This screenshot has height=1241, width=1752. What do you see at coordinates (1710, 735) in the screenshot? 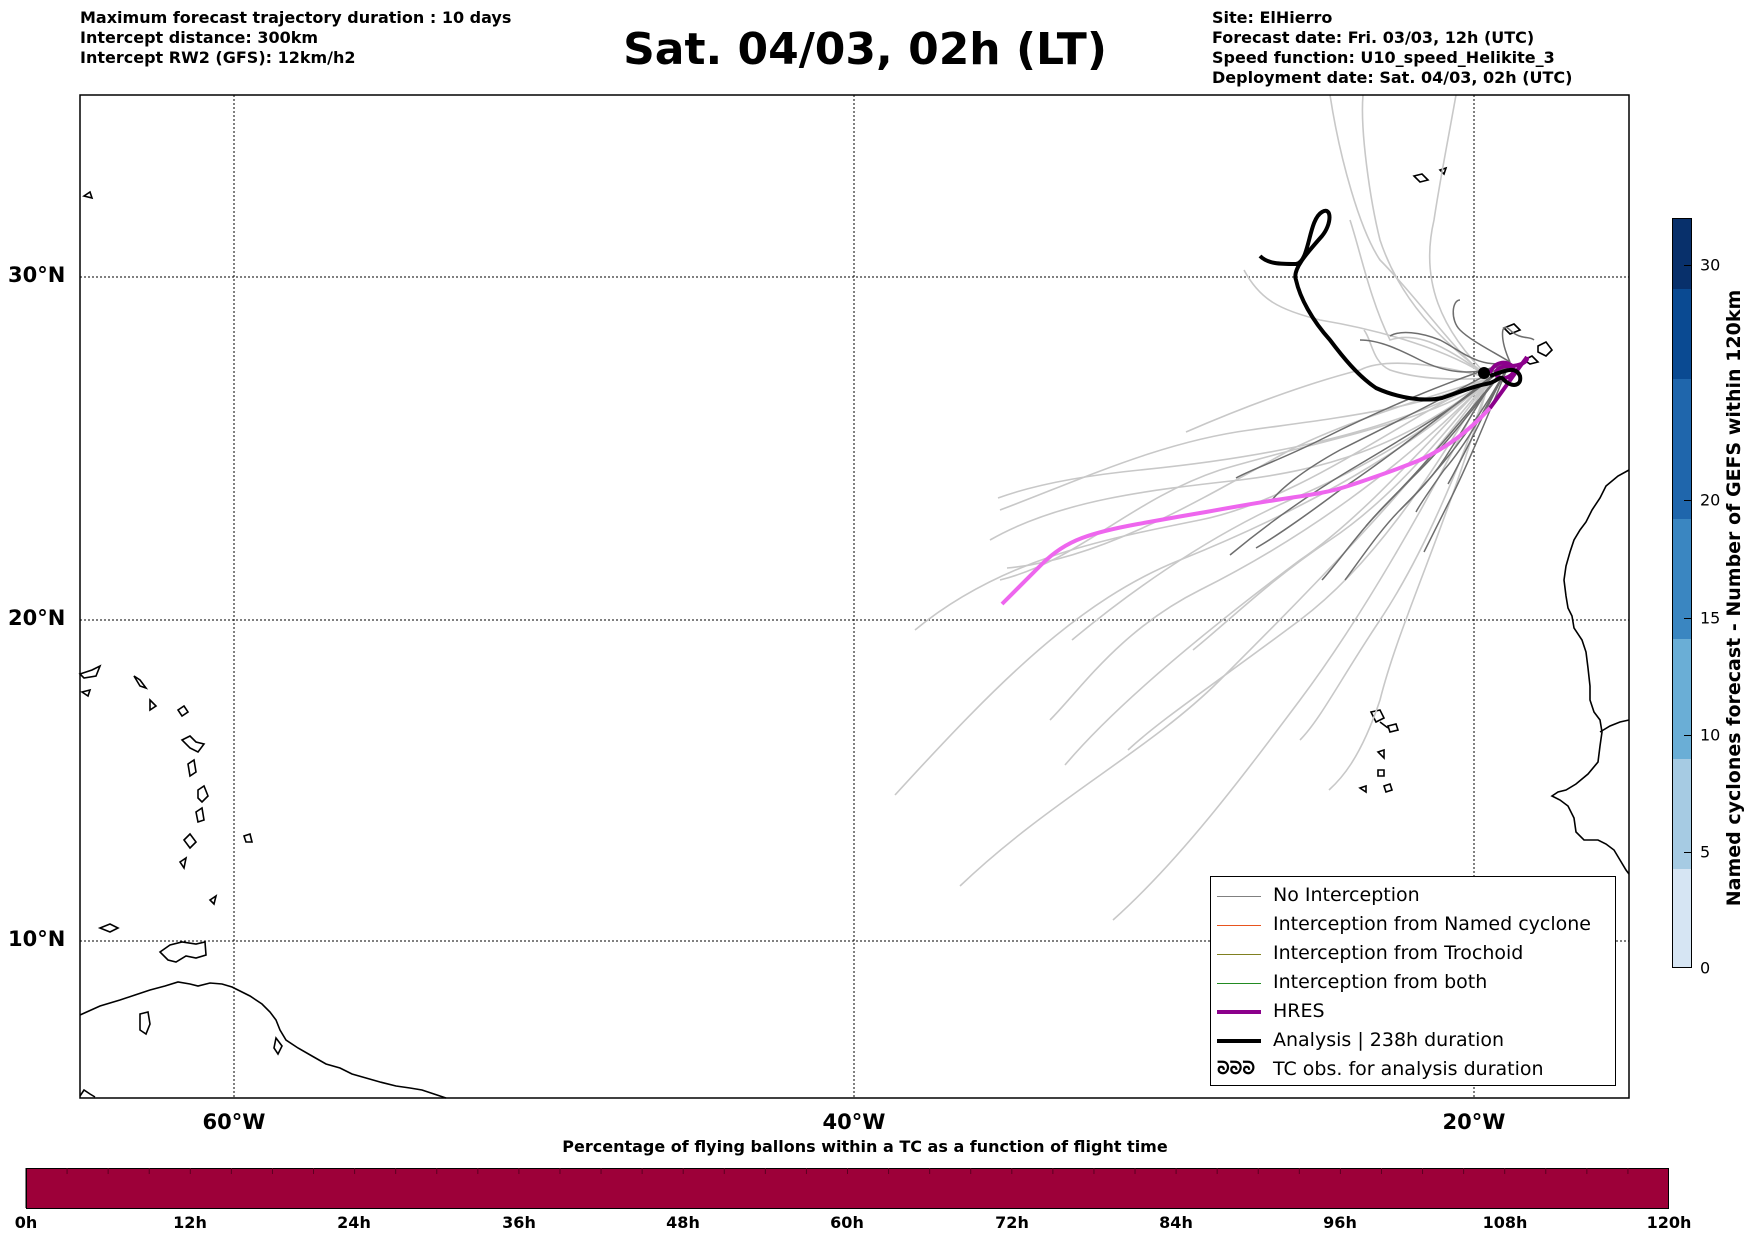
I see `colorbar-tick-10: 10` at bounding box center [1710, 735].